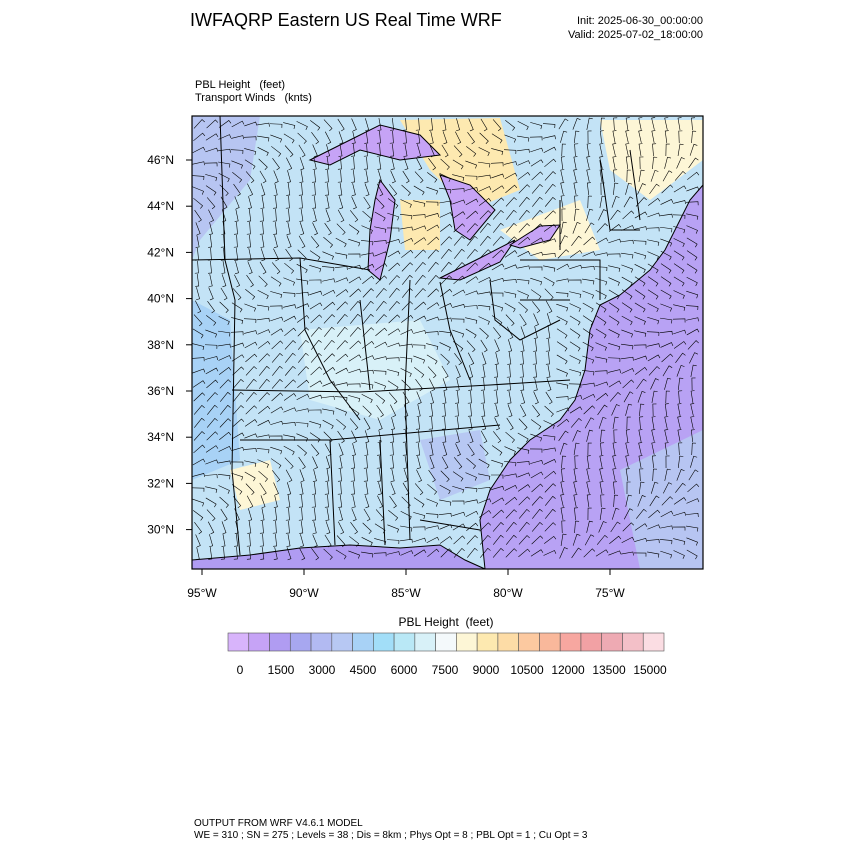 This screenshot has height=855, width=850. What do you see at coordinates (160, 206) in the screenshot?
I see `lat-label: 44°N` at bounding box center [160, 206].